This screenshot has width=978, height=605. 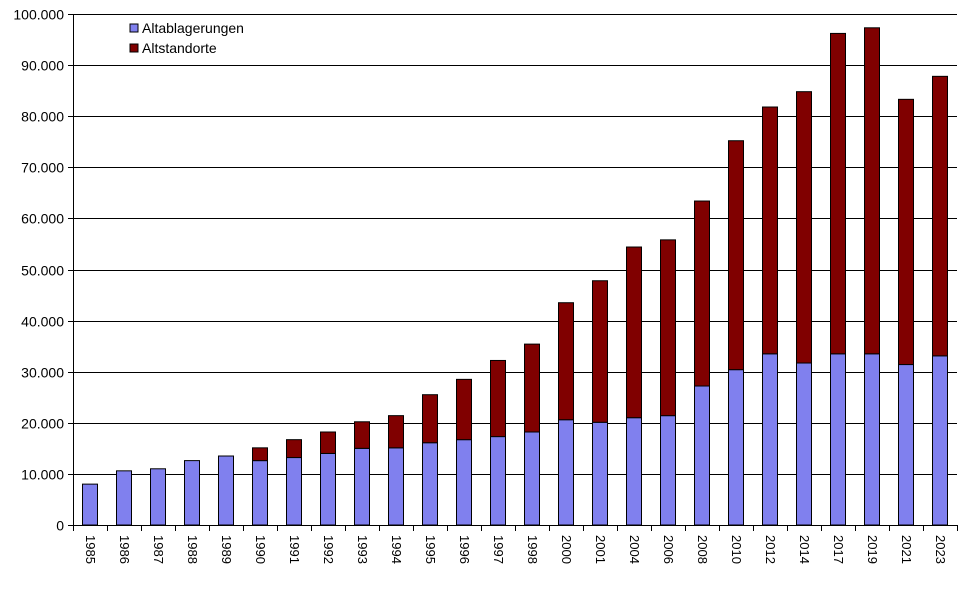 I want to click on bar-altablagerungen-1987, so click(x=158, y=497).